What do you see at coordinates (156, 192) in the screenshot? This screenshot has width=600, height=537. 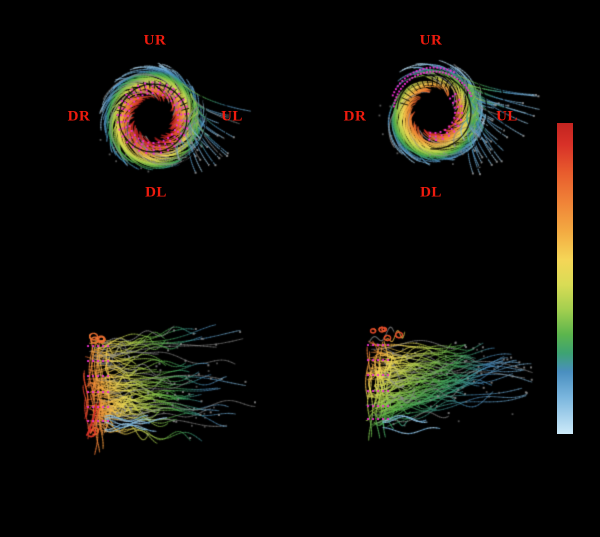 I see `direction-label-dl-left: DL` at bounding box center [156, 192].